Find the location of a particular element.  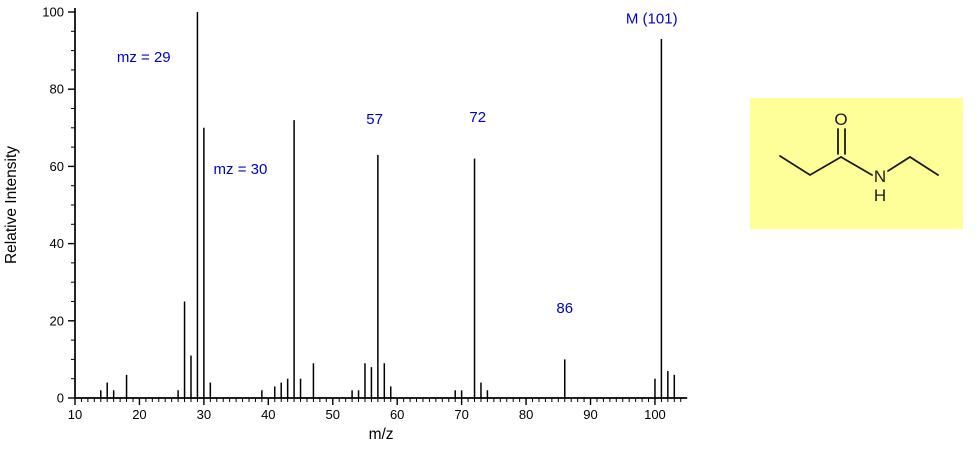

peak-label: mz = 30 is located at coordinates (241, 169).